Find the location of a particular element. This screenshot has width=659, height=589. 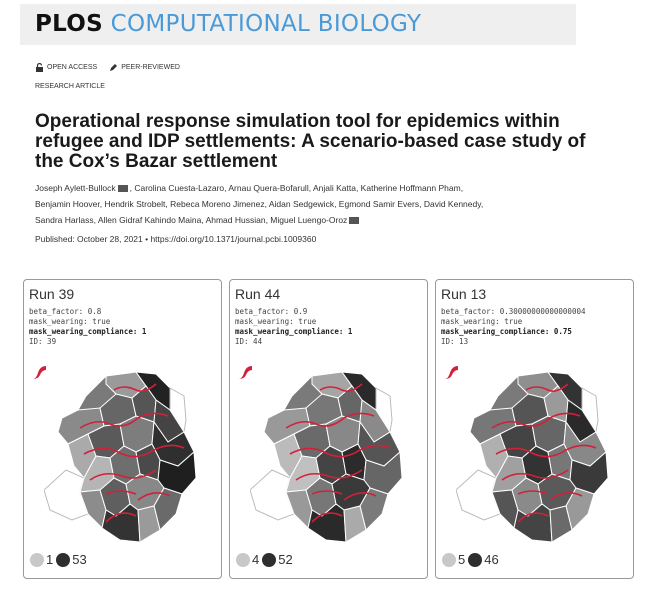

author-corresponding: Joseph Aylett-Bullock is located at coordinates (75, 188).